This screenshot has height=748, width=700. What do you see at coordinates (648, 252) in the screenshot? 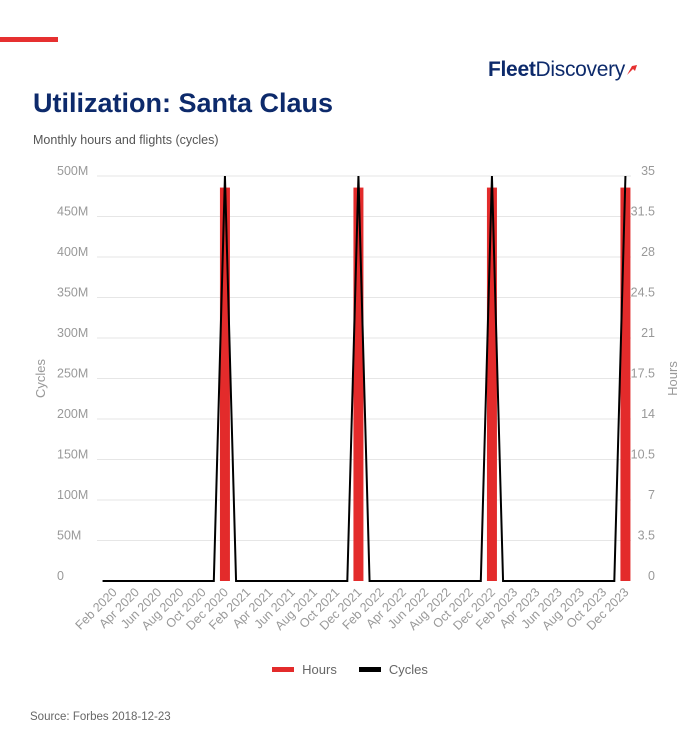
I see `right-tick-label: 28` at bounding box center [648, 252].